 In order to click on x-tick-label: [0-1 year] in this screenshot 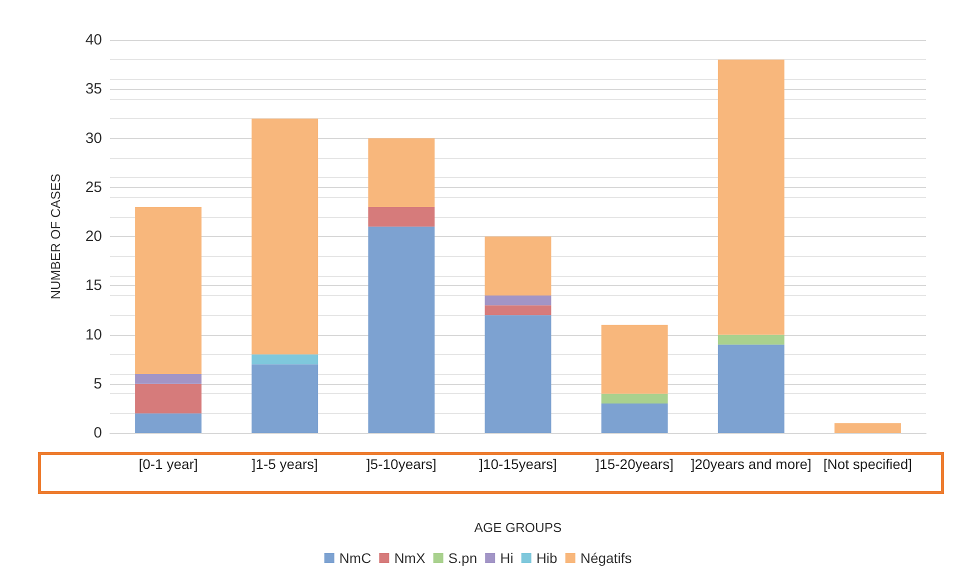, I will do `click(168, 464)`.